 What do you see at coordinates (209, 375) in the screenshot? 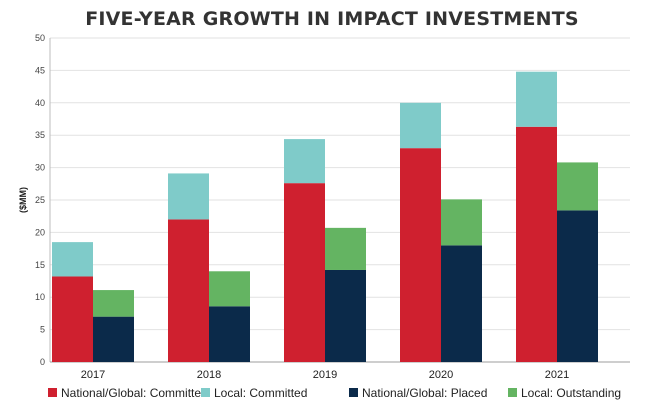
I see `x-tick-label: 2018` at bounding box center [209, 375].